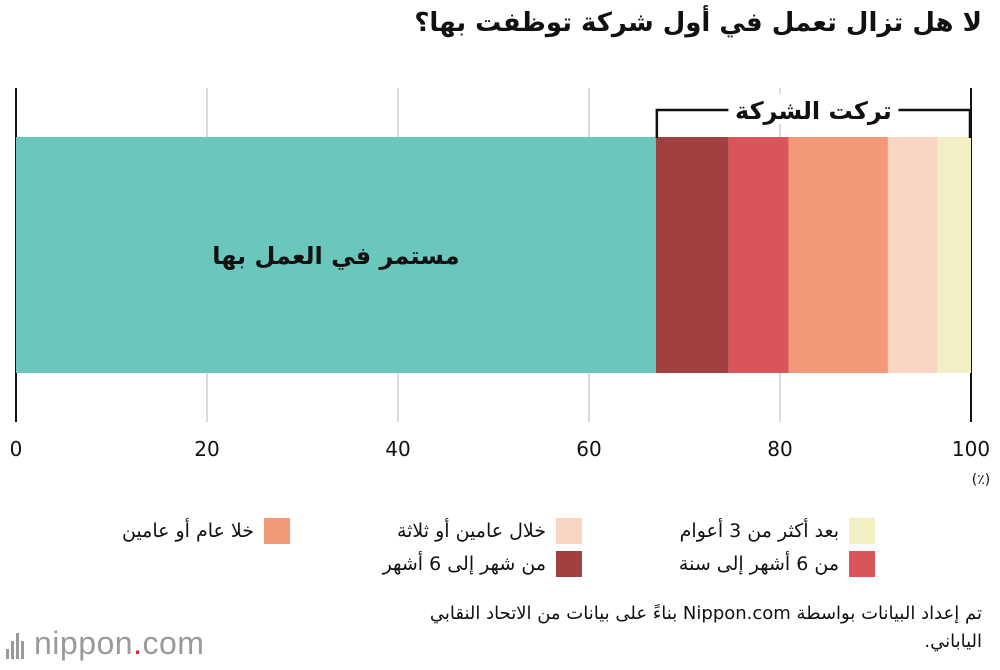 The image size is (1000, 670). I want to click on legend-item-over-3-years: بعد أكثر من 3 أعوام, so click(777, 531).